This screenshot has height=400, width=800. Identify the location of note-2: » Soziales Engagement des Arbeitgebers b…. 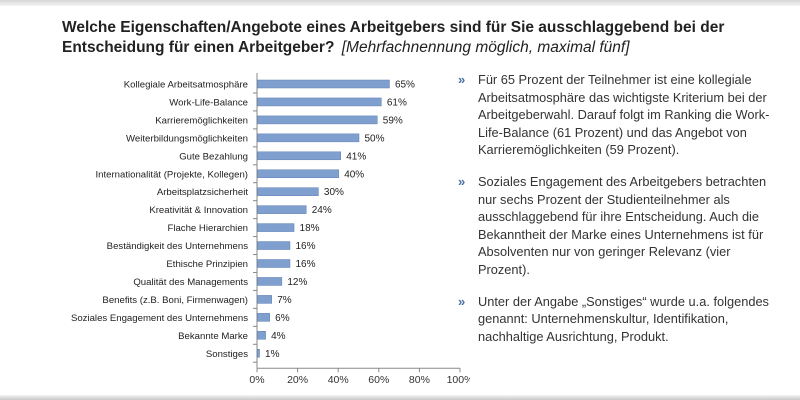
(618, 226).